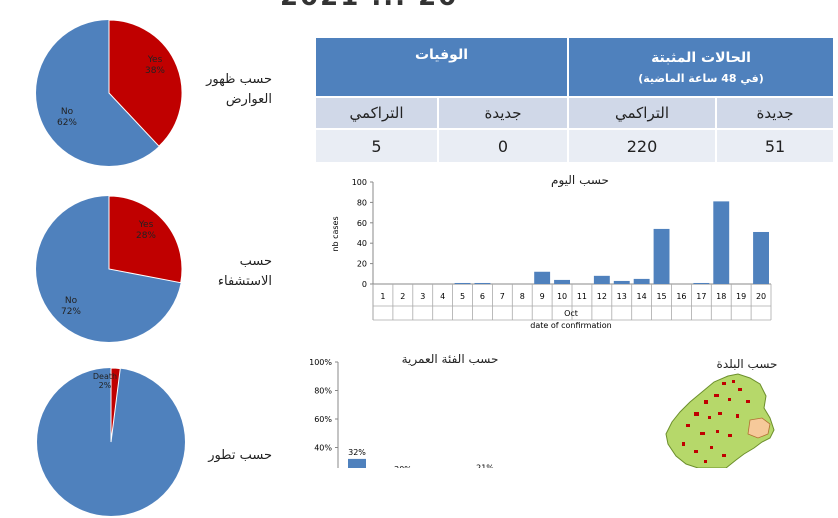  Describe the element at coordinates (364, 284) in the screenshot. I see `daily-y-tick-label: 0` at that location.